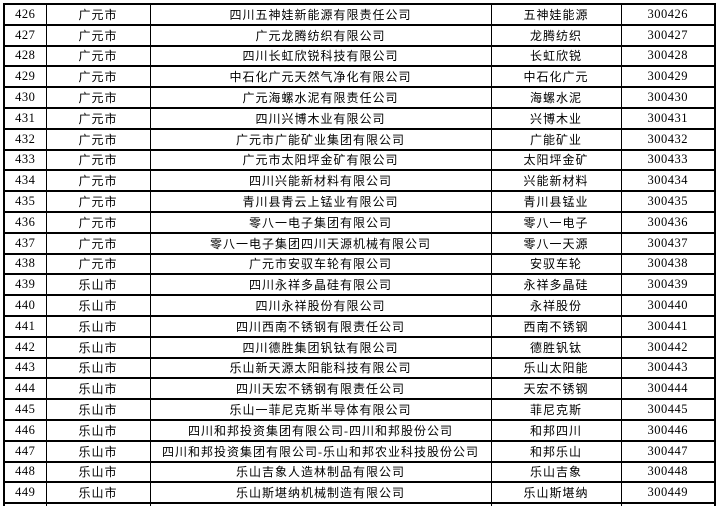 The width and height of the screenshot is (720, 511). I want to click on company-name-cell: 乐山斯堪纳机械制造有限公司, so click(320, 493).